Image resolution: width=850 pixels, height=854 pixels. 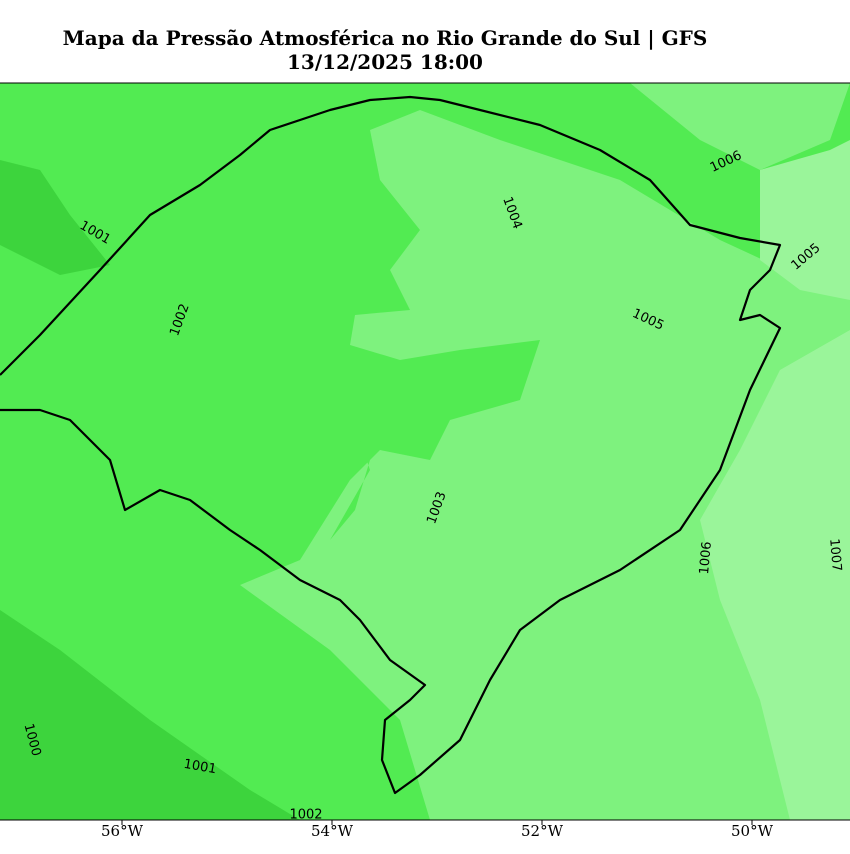 I want to click on x-tick-label: 50°W, so click(x=752, y=831).